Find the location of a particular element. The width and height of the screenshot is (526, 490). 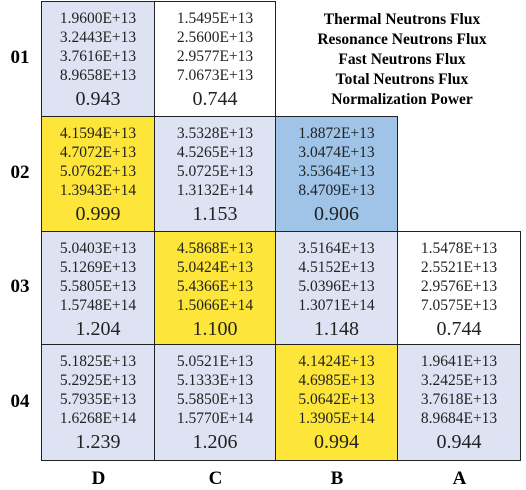

flux-value: 2.5521E+13 is located at coordinates (459, 267).